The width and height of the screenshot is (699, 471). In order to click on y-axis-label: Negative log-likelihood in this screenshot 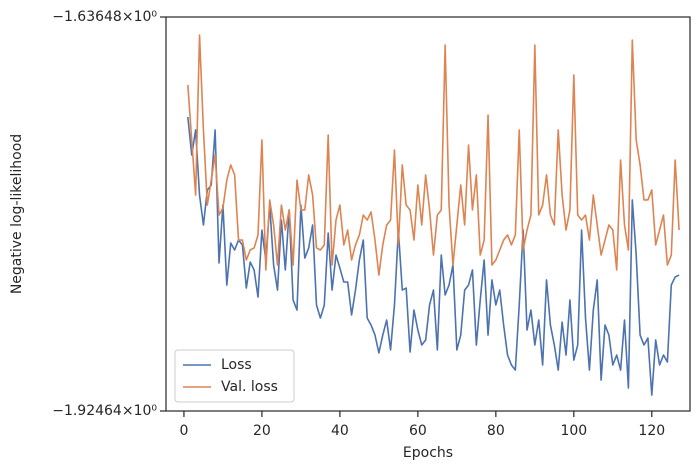, I will do `click(17, 214)`.